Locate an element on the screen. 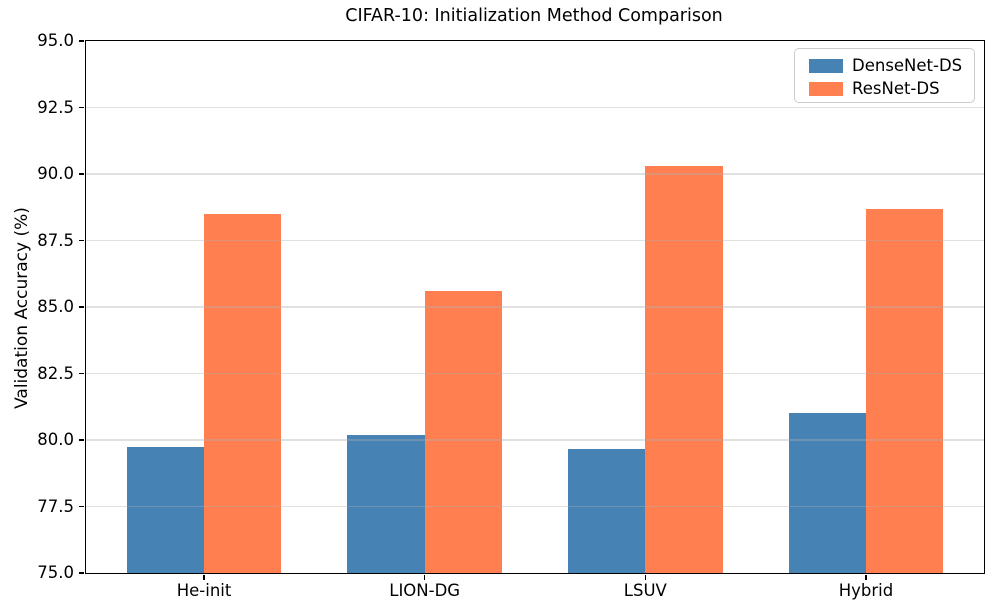  y-tick-label: 82.5 is located at coordinates (55, 373).